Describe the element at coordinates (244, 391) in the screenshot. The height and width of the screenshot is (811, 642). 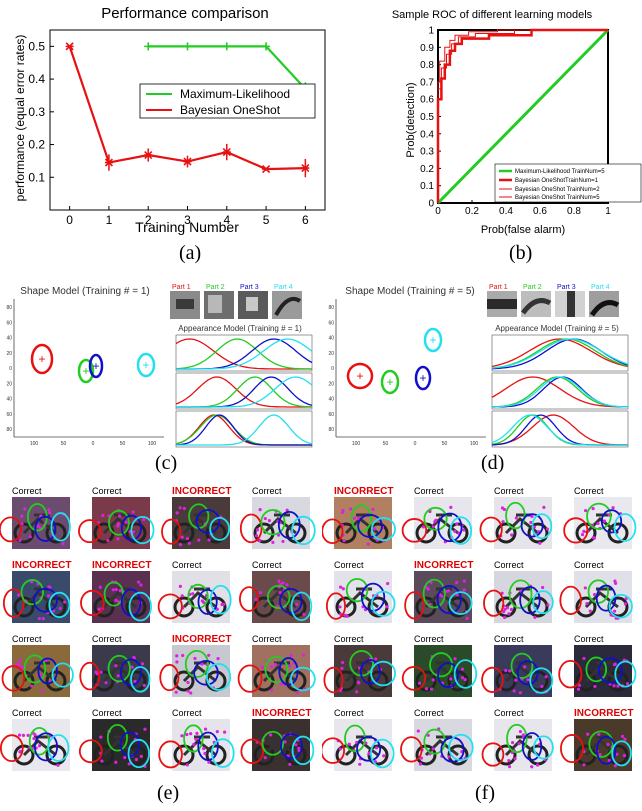
I see `appearance-frame` at that location.